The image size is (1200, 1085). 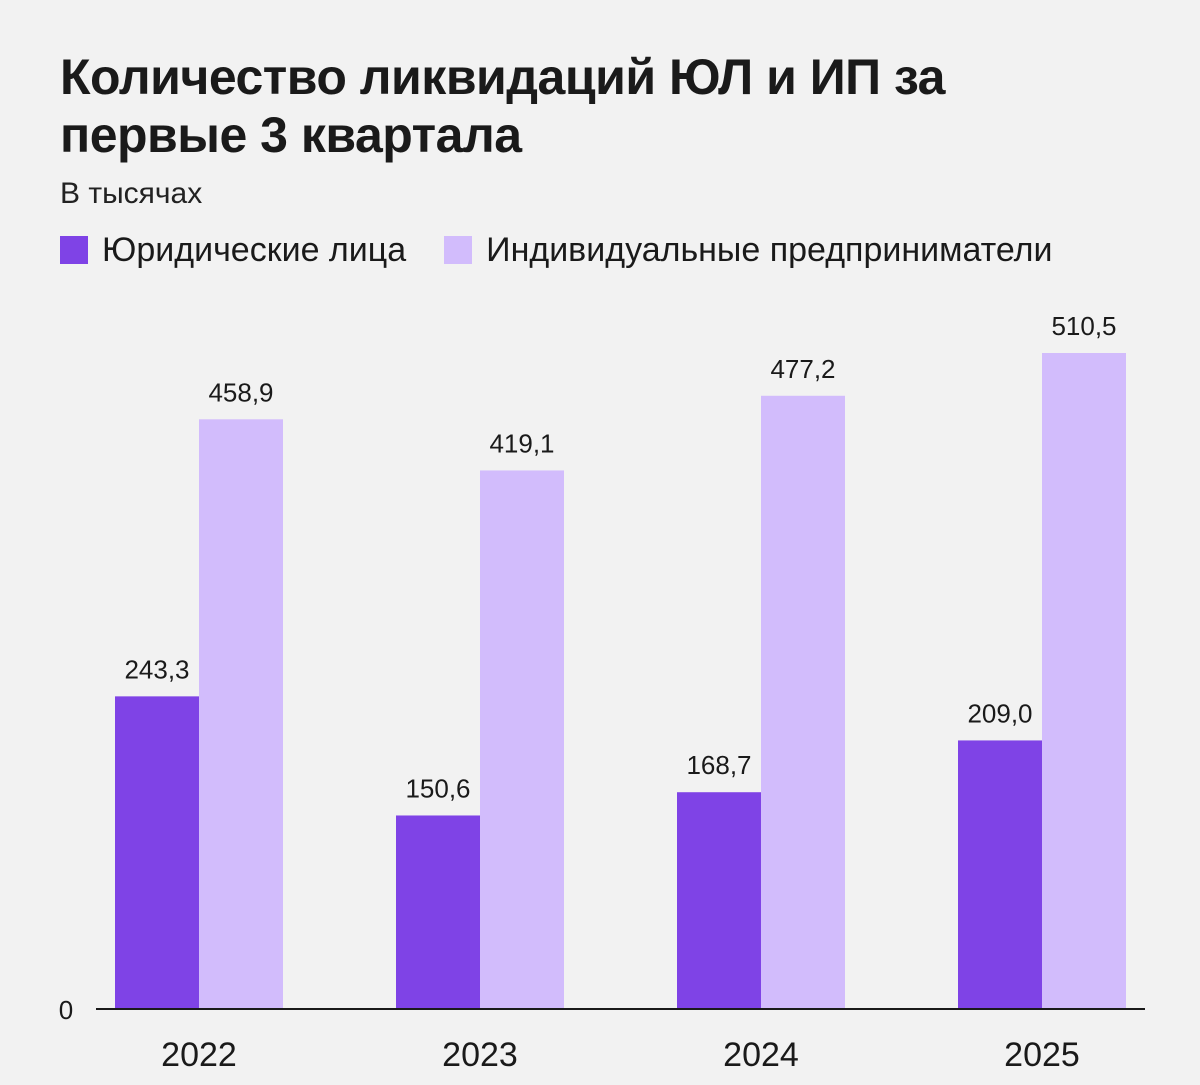 I want to click on value-label-entrepreneurs-2022: 458,9, so click(x=240, y=392).